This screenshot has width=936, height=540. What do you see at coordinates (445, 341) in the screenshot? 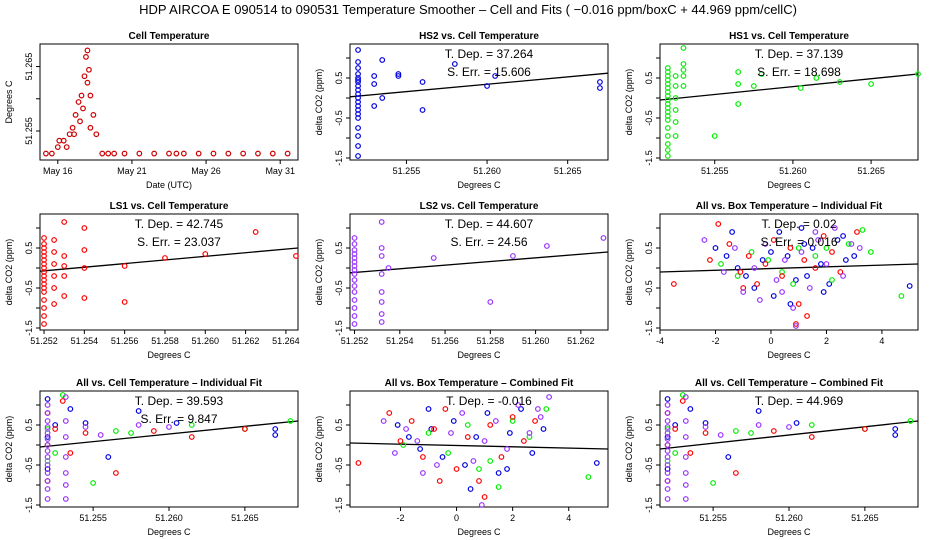
I see `x-tick-label: 51.256` at bounding box center [445, 341].